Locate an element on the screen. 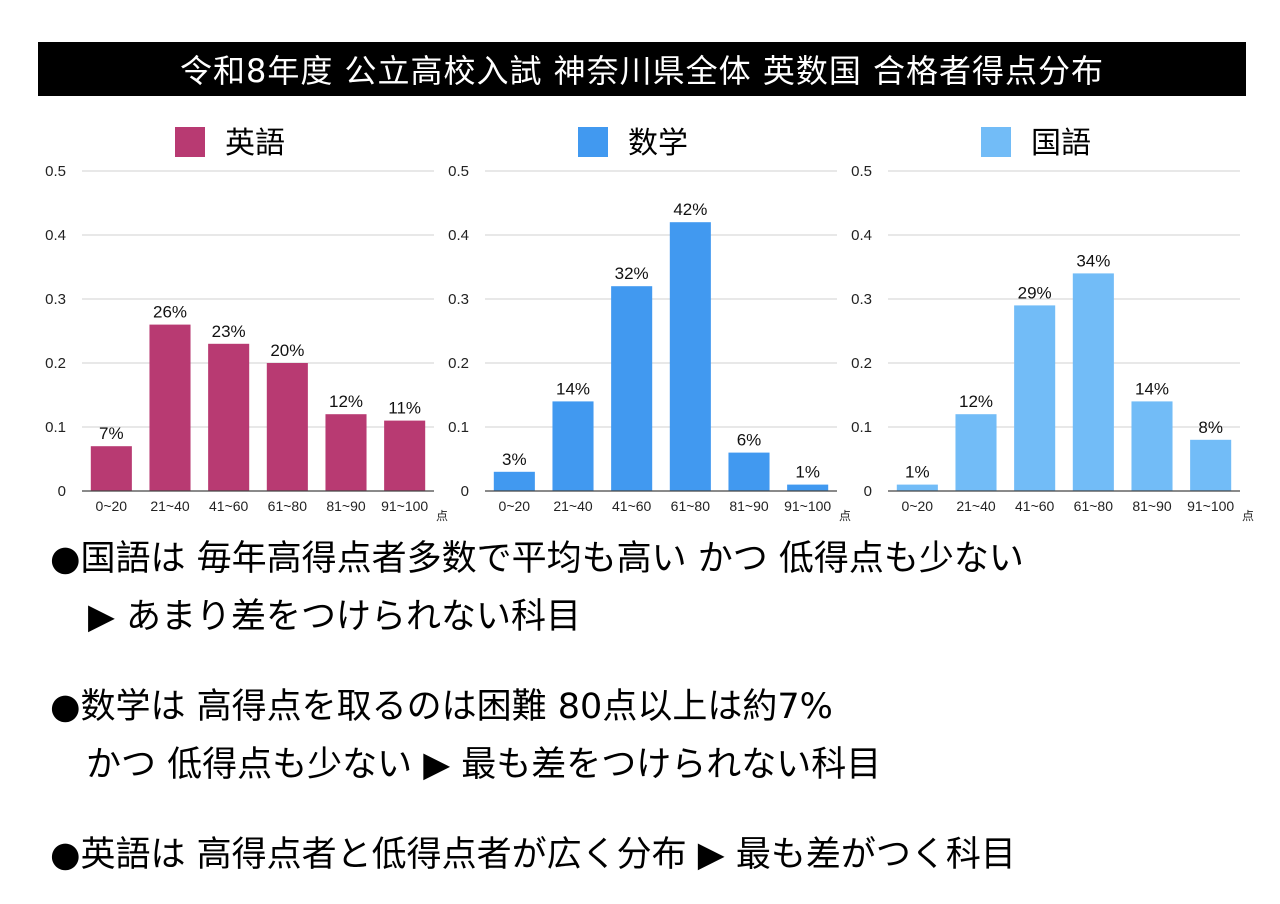 The image size is (1280, 904). bullet-japanese: ●国語は 毎年高得点者多数で平均も高い かつ 低得点も少ない is located at coordinates (537, 559).